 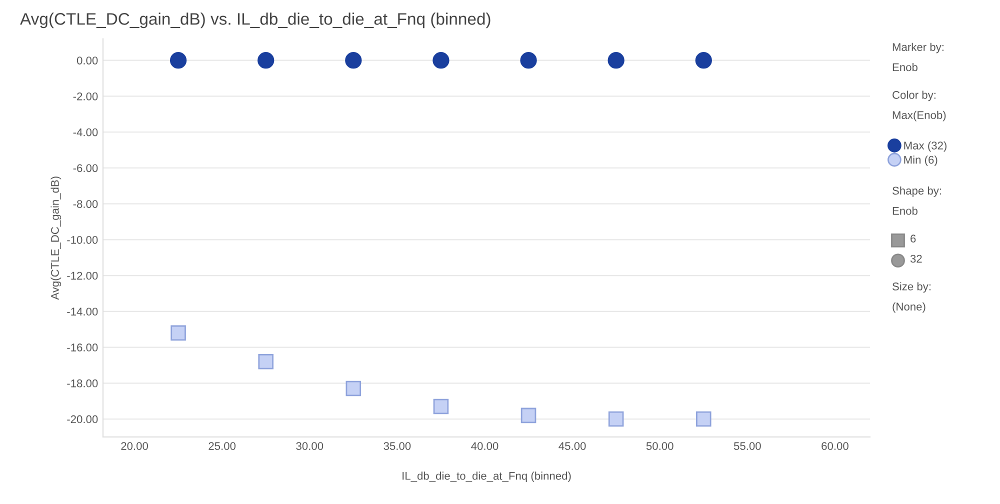 I want to click on text: (None), so click(x=909, y=307).